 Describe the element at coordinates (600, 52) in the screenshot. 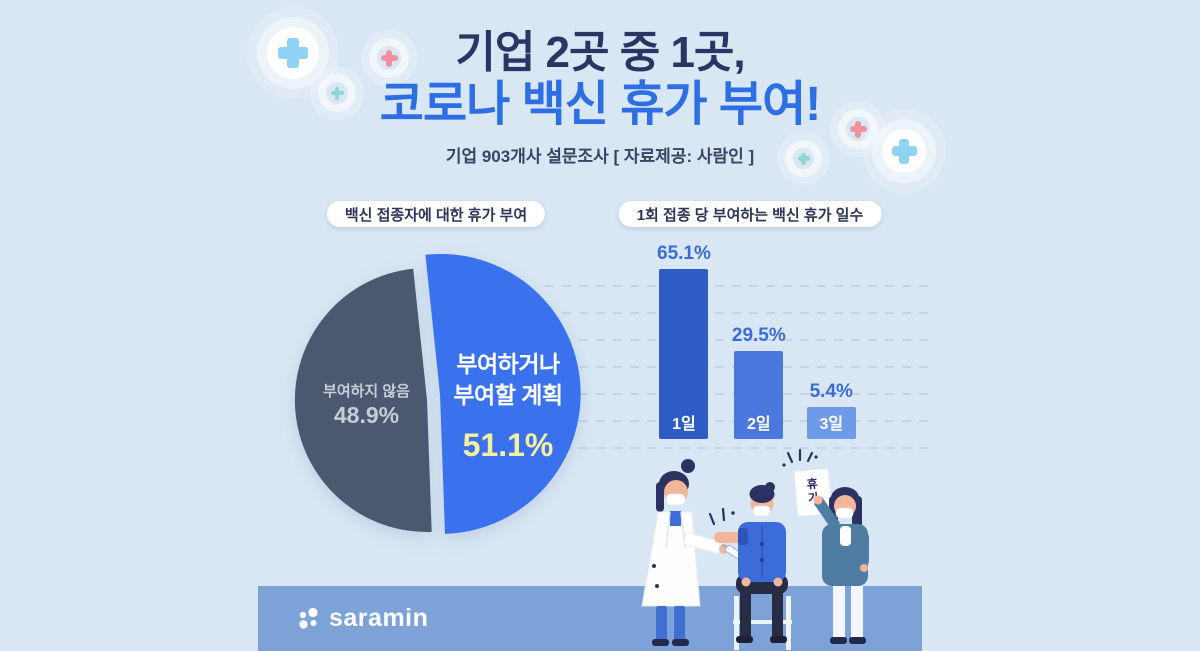

I see `page-title-line1: 기업 2곳 중 1곳,` at that location.